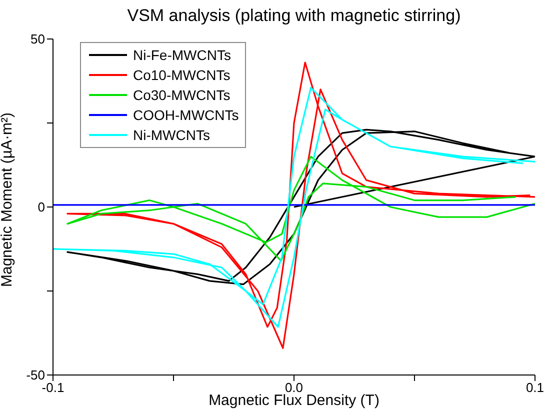 This screenshot has width=545, height=417. What do you see at coordinates (171, 135) in the screenshot?
I see `legend-label: Ni-MWCNTs` at bounding box center [171, 135].